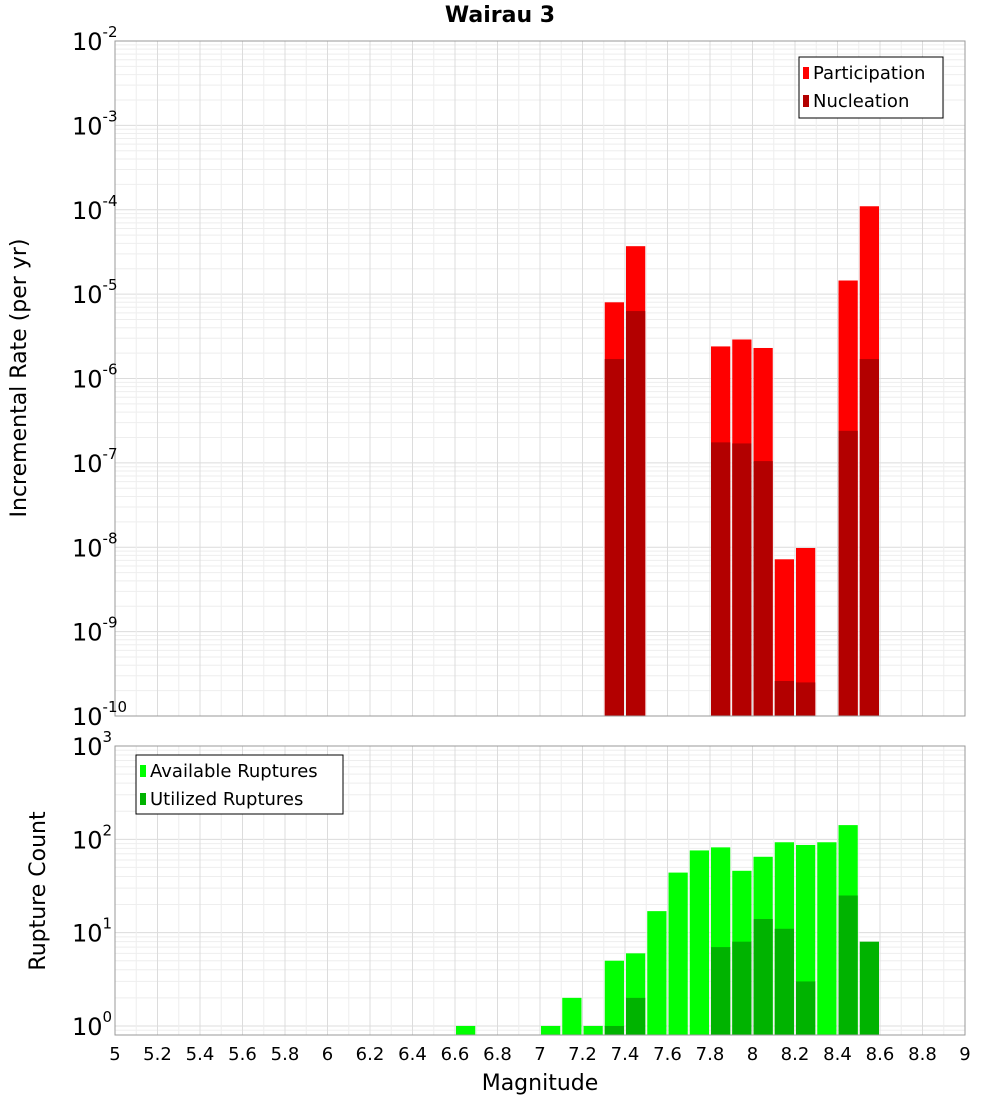 The image size is (1000, 1100). What do you see at coordinates (114, 1054) in the screenshot?
I see `x-tick-label: 5` at bounding box center [114, 1054].